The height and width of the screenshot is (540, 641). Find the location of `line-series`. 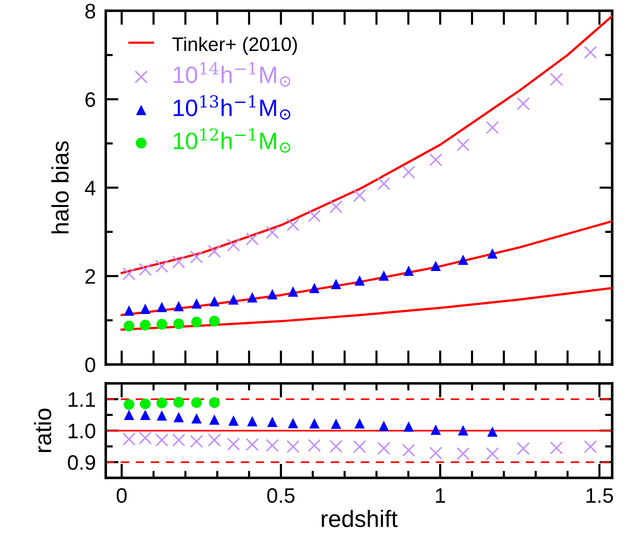

line-series is located at coordinates (366, 308).